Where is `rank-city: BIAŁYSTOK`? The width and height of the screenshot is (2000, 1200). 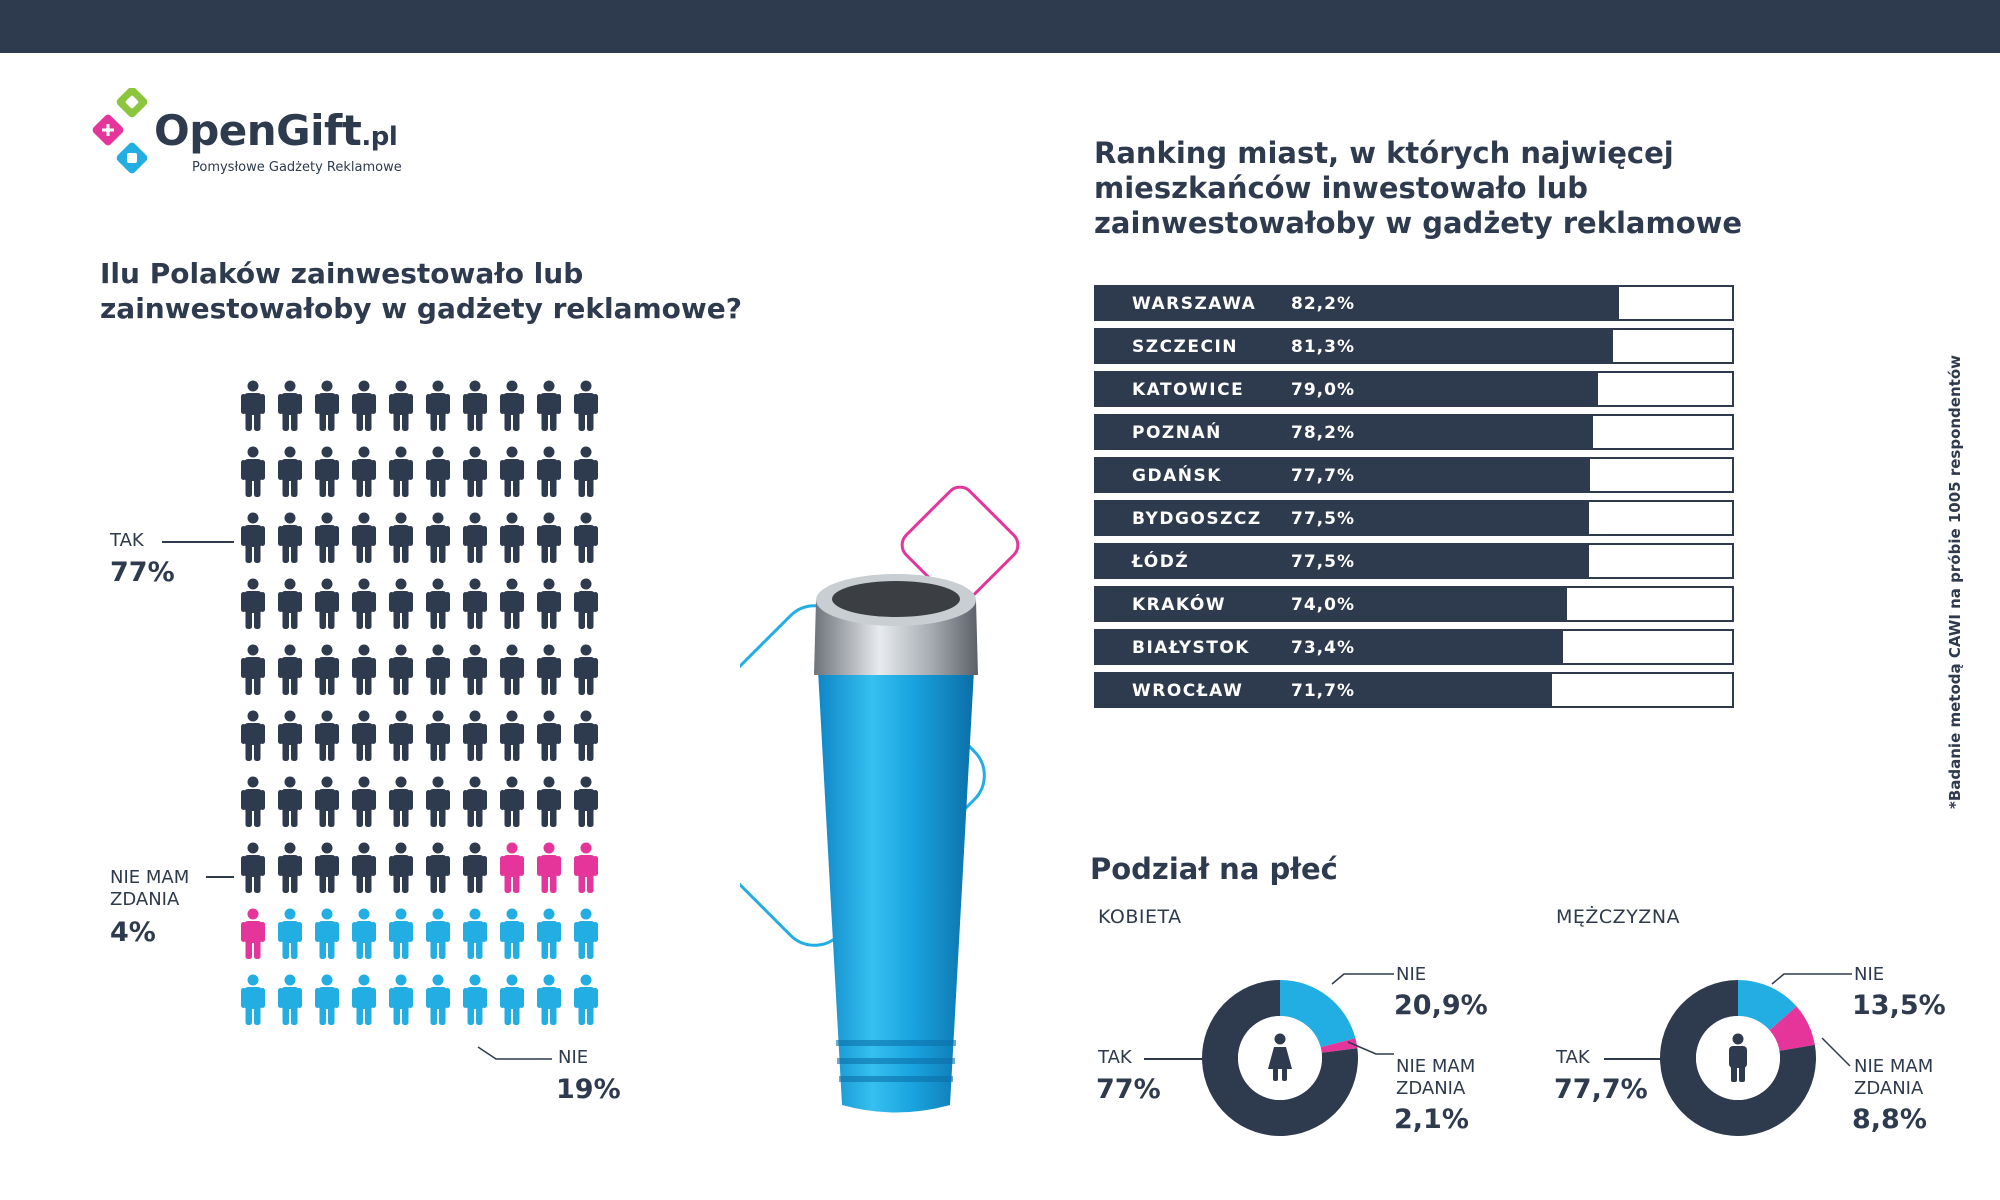
rank-city: BIAŁYSTOK is located at coordinates (1191, 648).